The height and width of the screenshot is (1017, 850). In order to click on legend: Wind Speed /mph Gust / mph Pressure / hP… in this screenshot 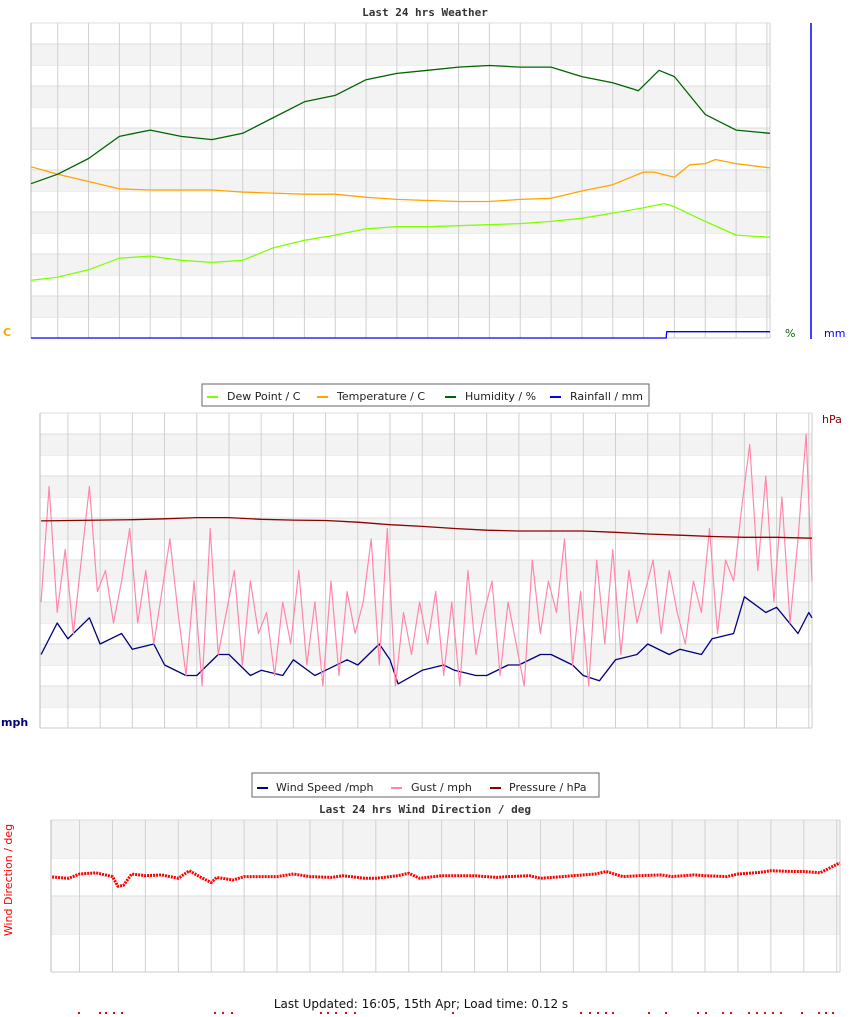, I will do `click(425, 785)`.